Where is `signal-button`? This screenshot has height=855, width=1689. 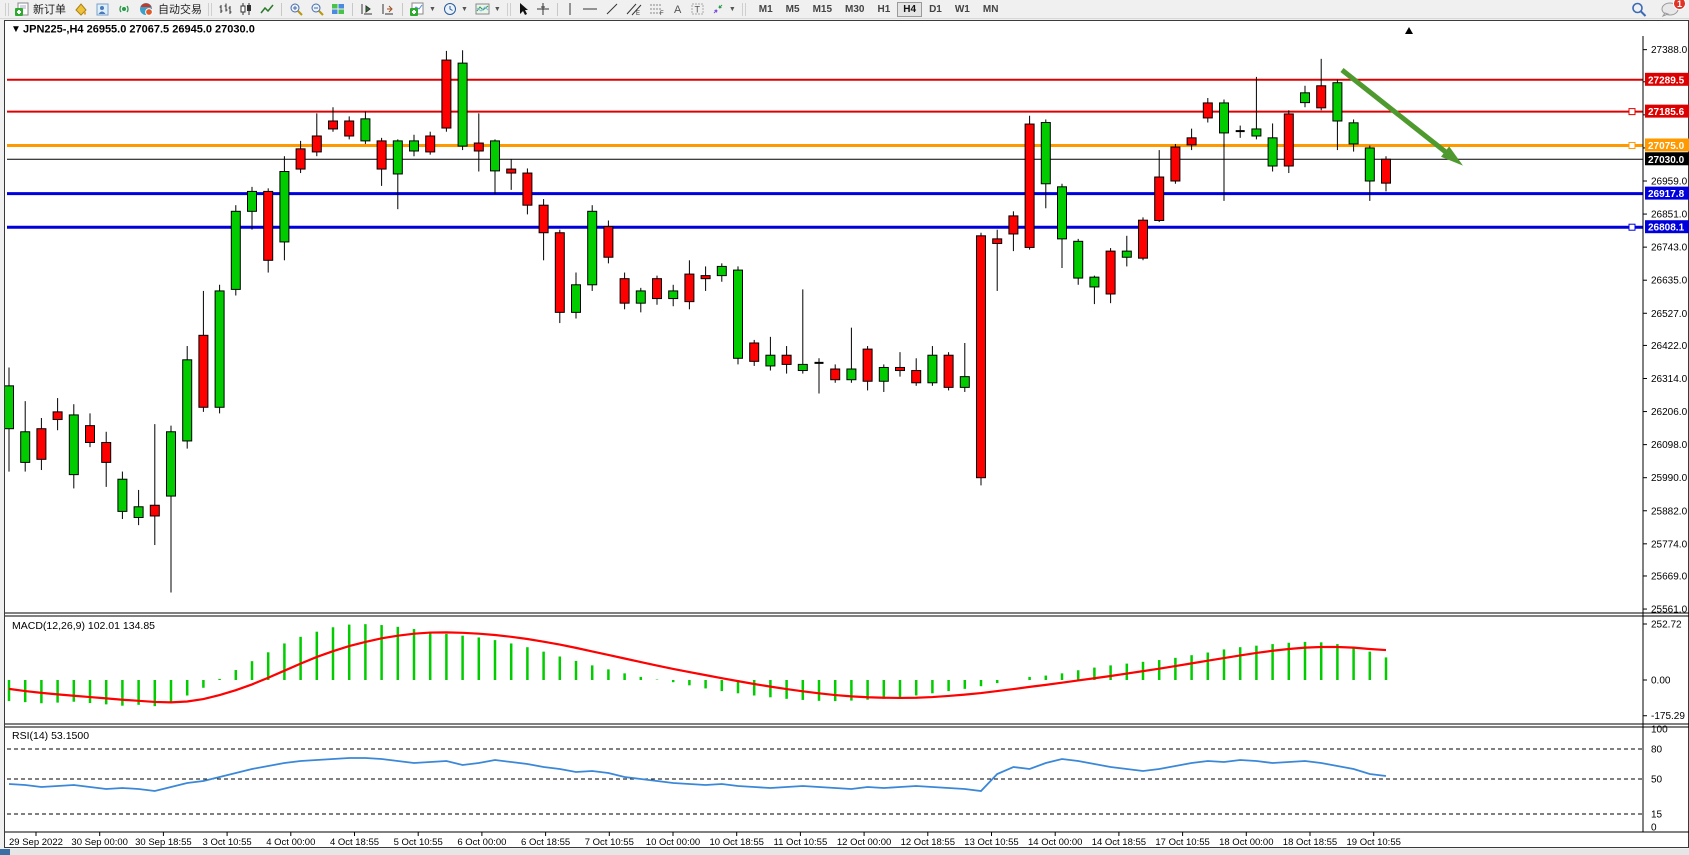 signal-button is located at coordinates (124, 9).